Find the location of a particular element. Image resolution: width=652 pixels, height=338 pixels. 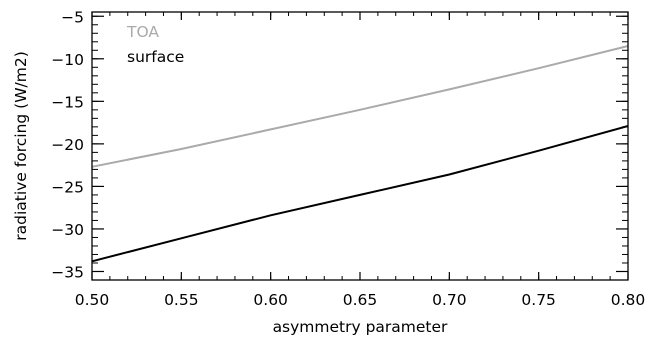

y-tick-label: −10 is located at coordinates (67, 60).